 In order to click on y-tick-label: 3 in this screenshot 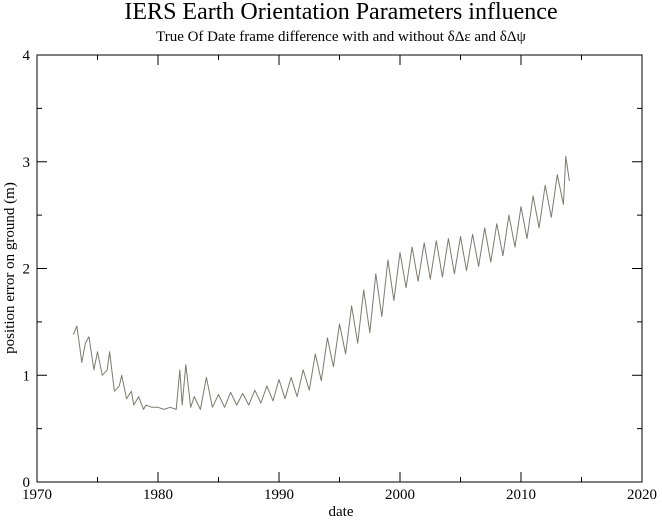, I will do `click(27, 163)`.